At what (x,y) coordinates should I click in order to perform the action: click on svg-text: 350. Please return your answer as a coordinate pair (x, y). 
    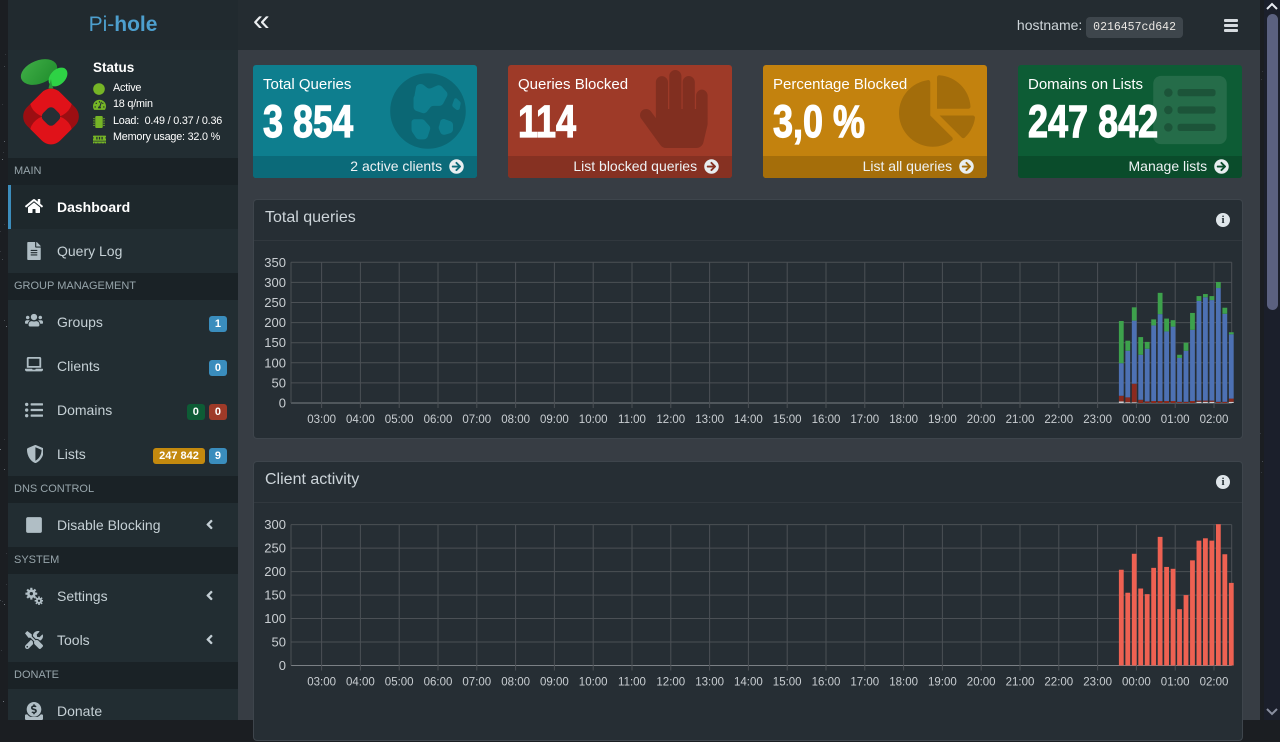
    Looking at the image, I should click on (275, 262).